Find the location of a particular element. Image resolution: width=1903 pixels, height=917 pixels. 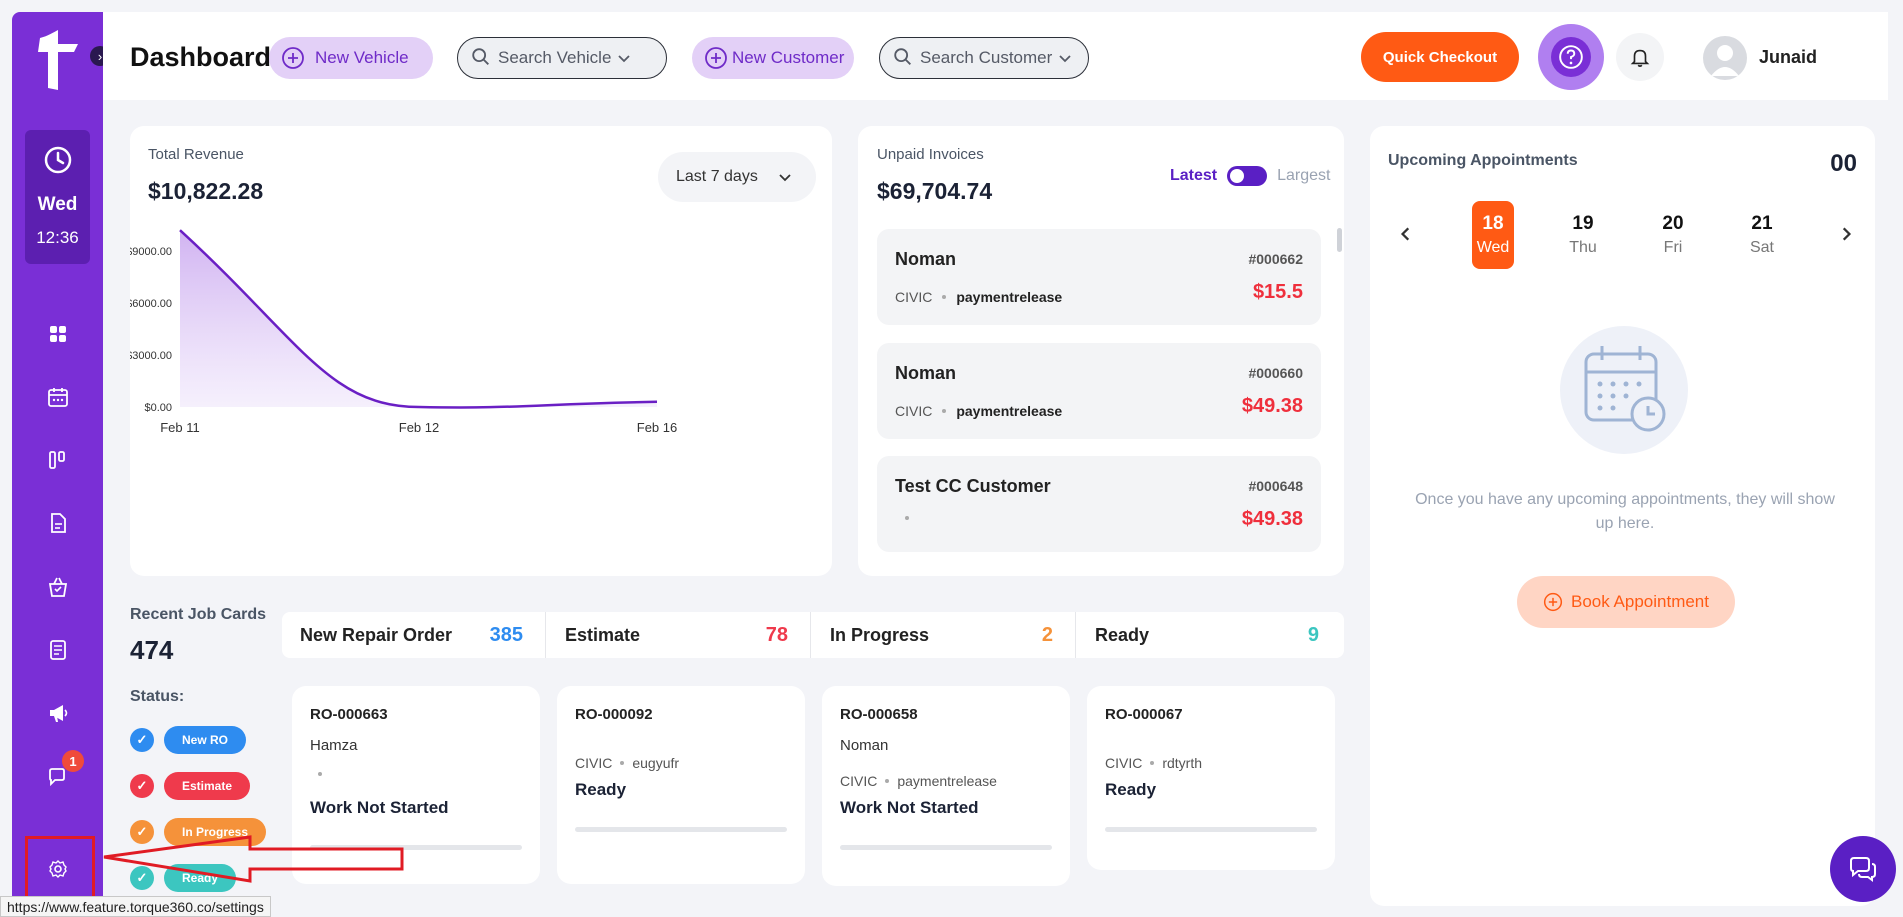

new-vehicle-button: New Vehicle is located at coordinates (351, 58).